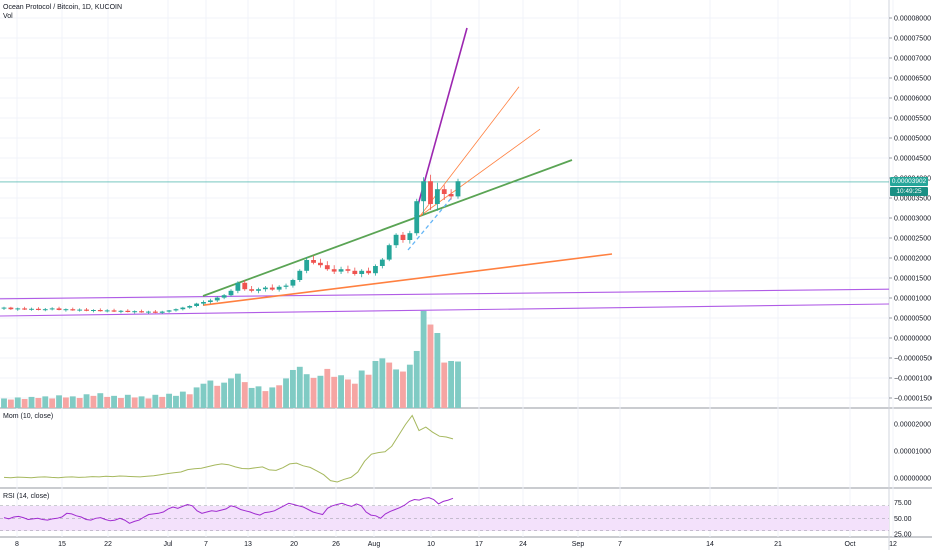  What do you see at coordinates (909, 181) in the screenshot?
I see `last-price-badge: 0.00003902` at bounding box center [909, 181].